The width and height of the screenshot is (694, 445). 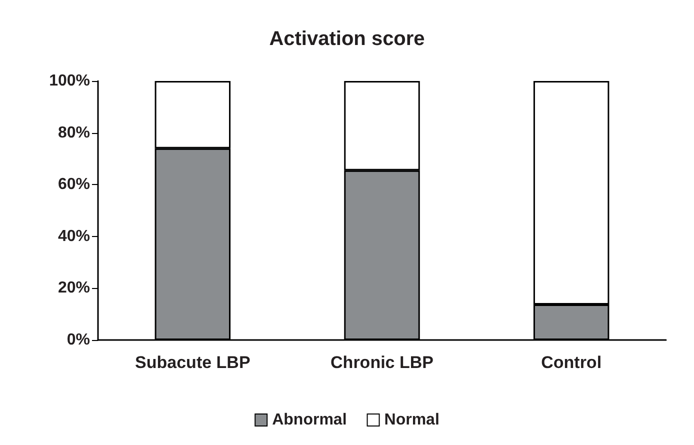 What do you see at coordinates (571, 362) in the screenshot?
I see `x-tick-label: Control` at bounding box center [571, 362].